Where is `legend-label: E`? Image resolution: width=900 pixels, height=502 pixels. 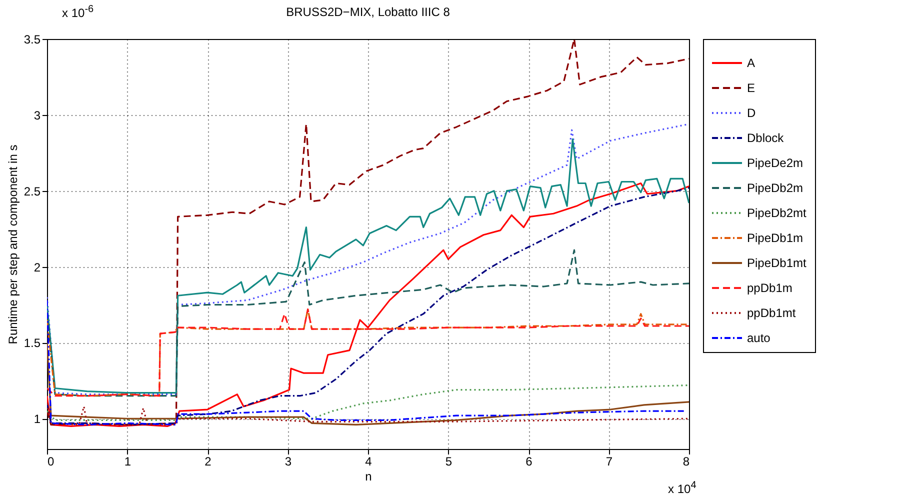 legend-label: E is located at coordinates (751, 88).